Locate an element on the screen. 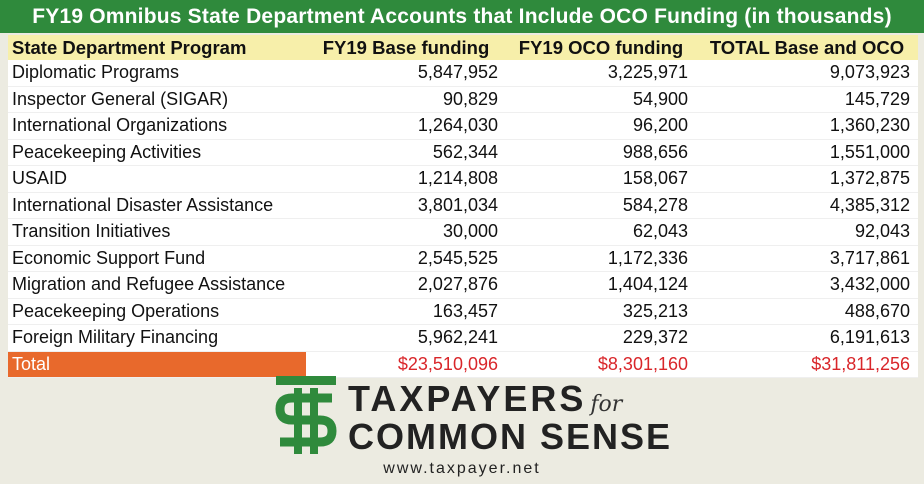  funding-value: 488,670 is located at coordinates (807, 311).